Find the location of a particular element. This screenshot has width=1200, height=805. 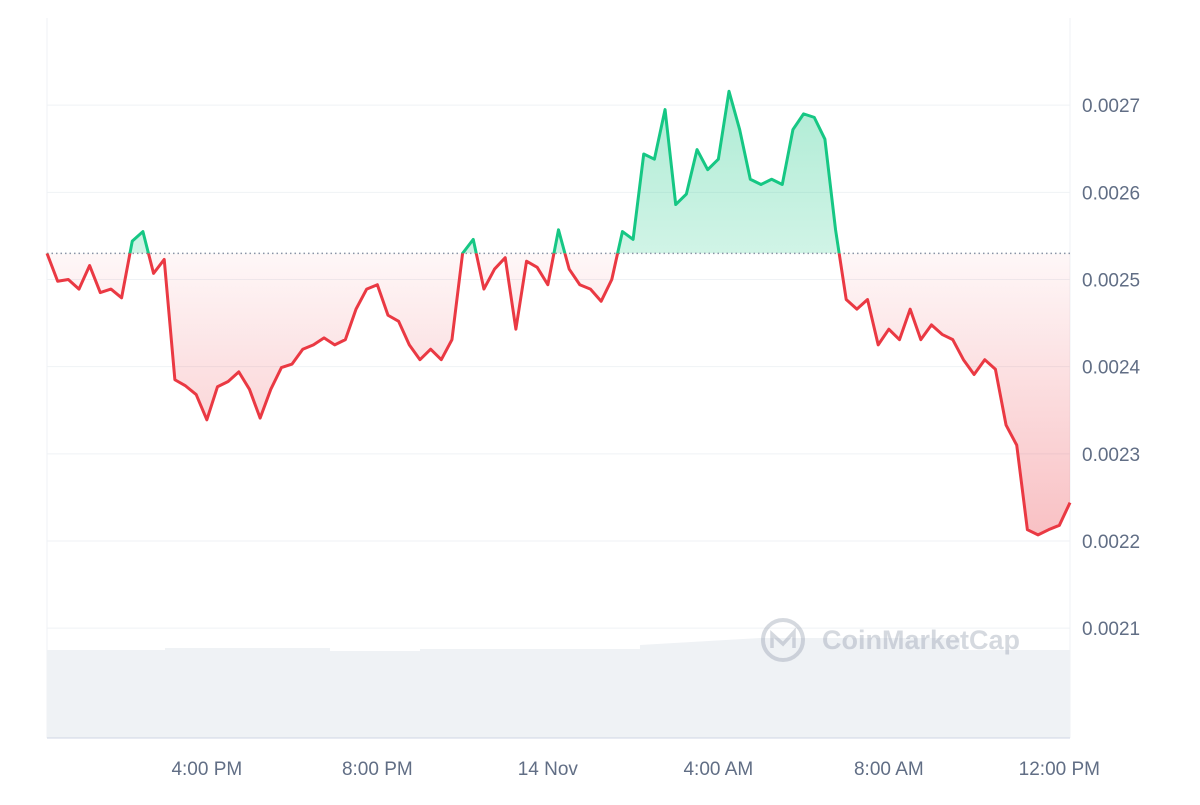

y-tick-label: 0.0023 is located at coordinates (1111, 455).